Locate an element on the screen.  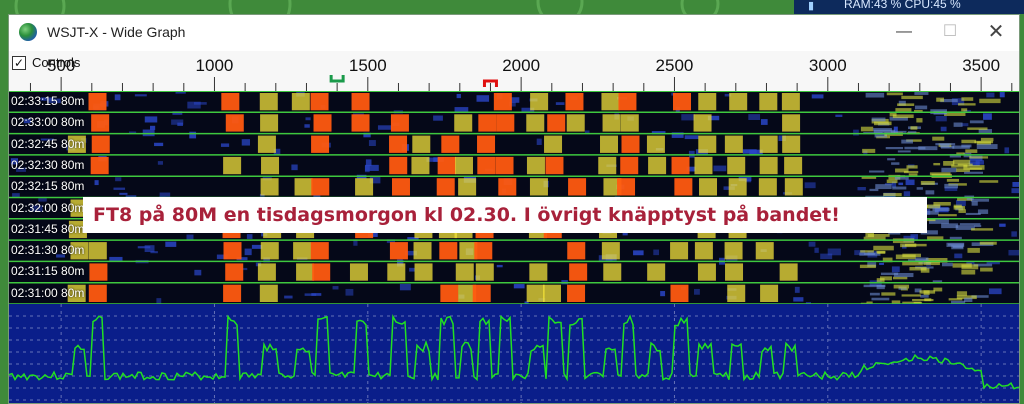
close-button: ✕ is located at coordinates (996, 32).